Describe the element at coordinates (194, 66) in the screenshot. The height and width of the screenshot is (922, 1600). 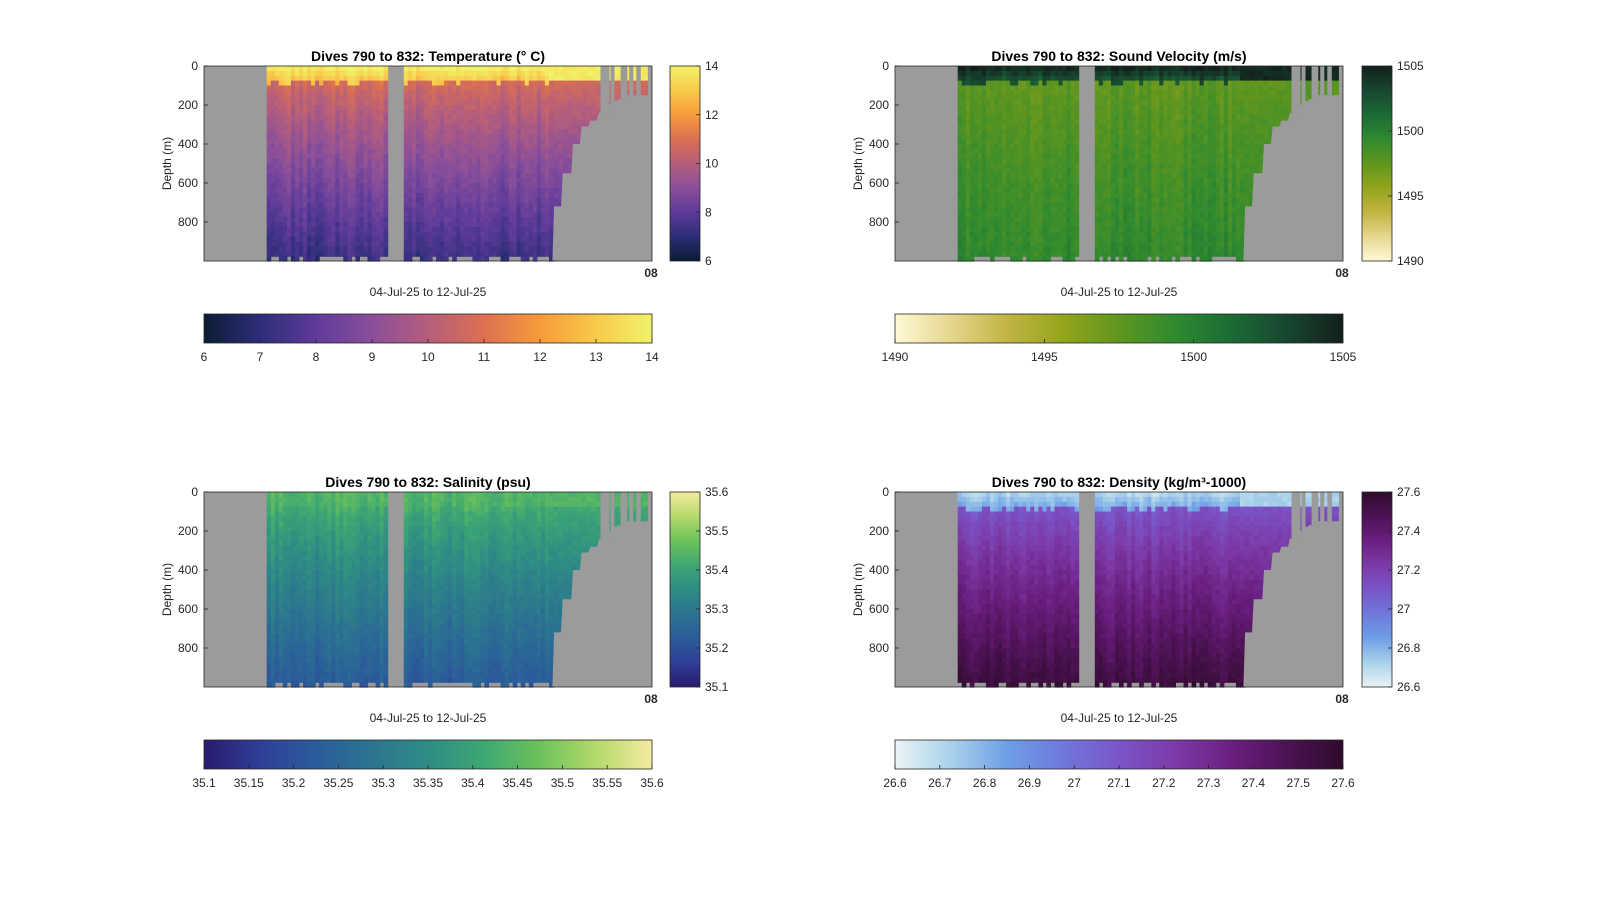
I see `y-tick-label: 0` at that location.